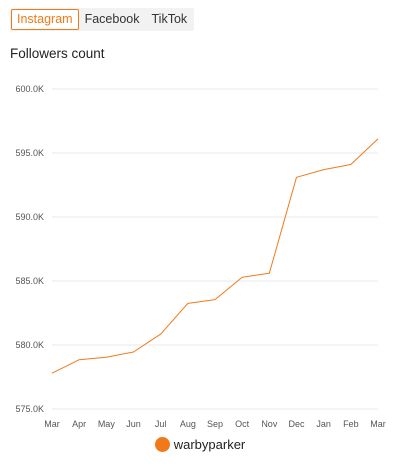  Describe the element at coordinates (323, 424) in the screenshot. I see `x-tick-label: Jan` at that location.